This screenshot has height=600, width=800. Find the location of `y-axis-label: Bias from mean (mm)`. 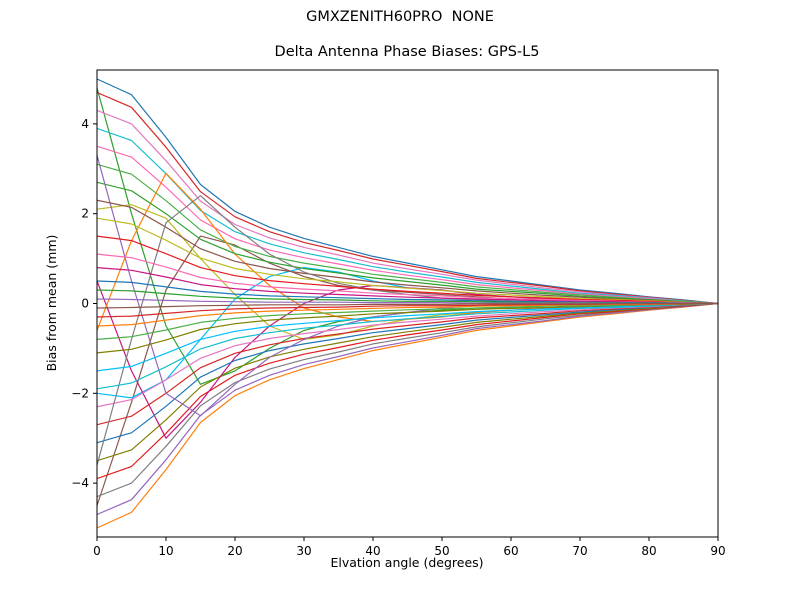

y-axis-label: Bias from mean (mm) is located at coordinates (51, 303).